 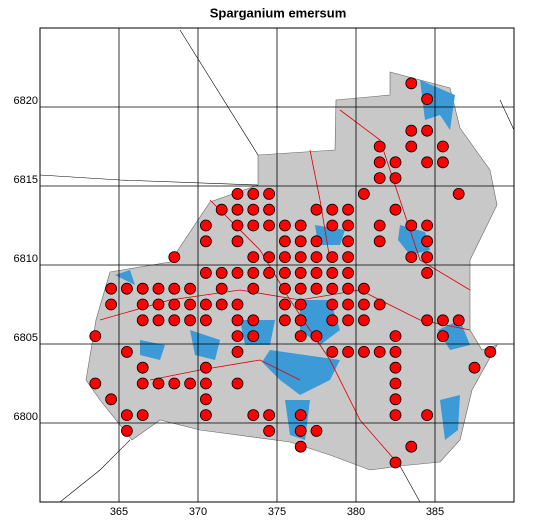 What do you see at coordinates (26, 259) in the screenshot?
I see `y-tick-label: 6810` at bounding box center [26, 259].